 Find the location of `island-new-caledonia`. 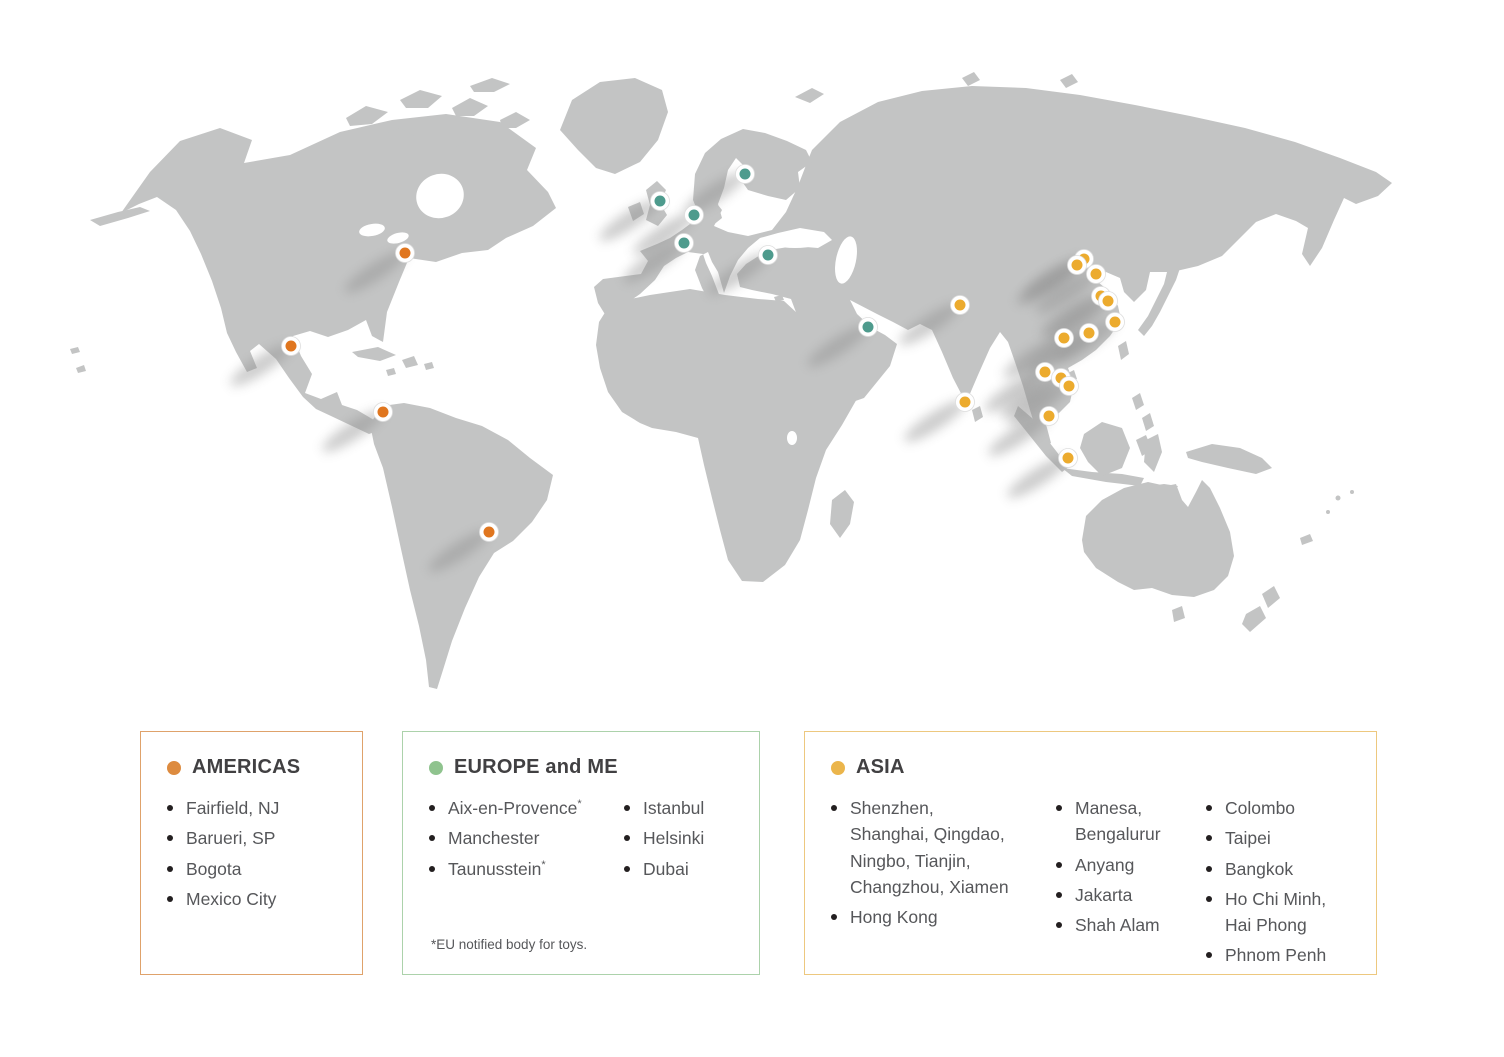

island-new-caledonia is located at coordinates (1306, 539).